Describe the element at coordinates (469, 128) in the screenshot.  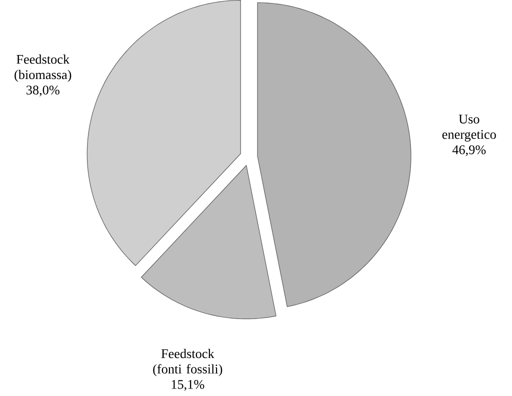
I see `slice-label: Uso energetico` at that location.